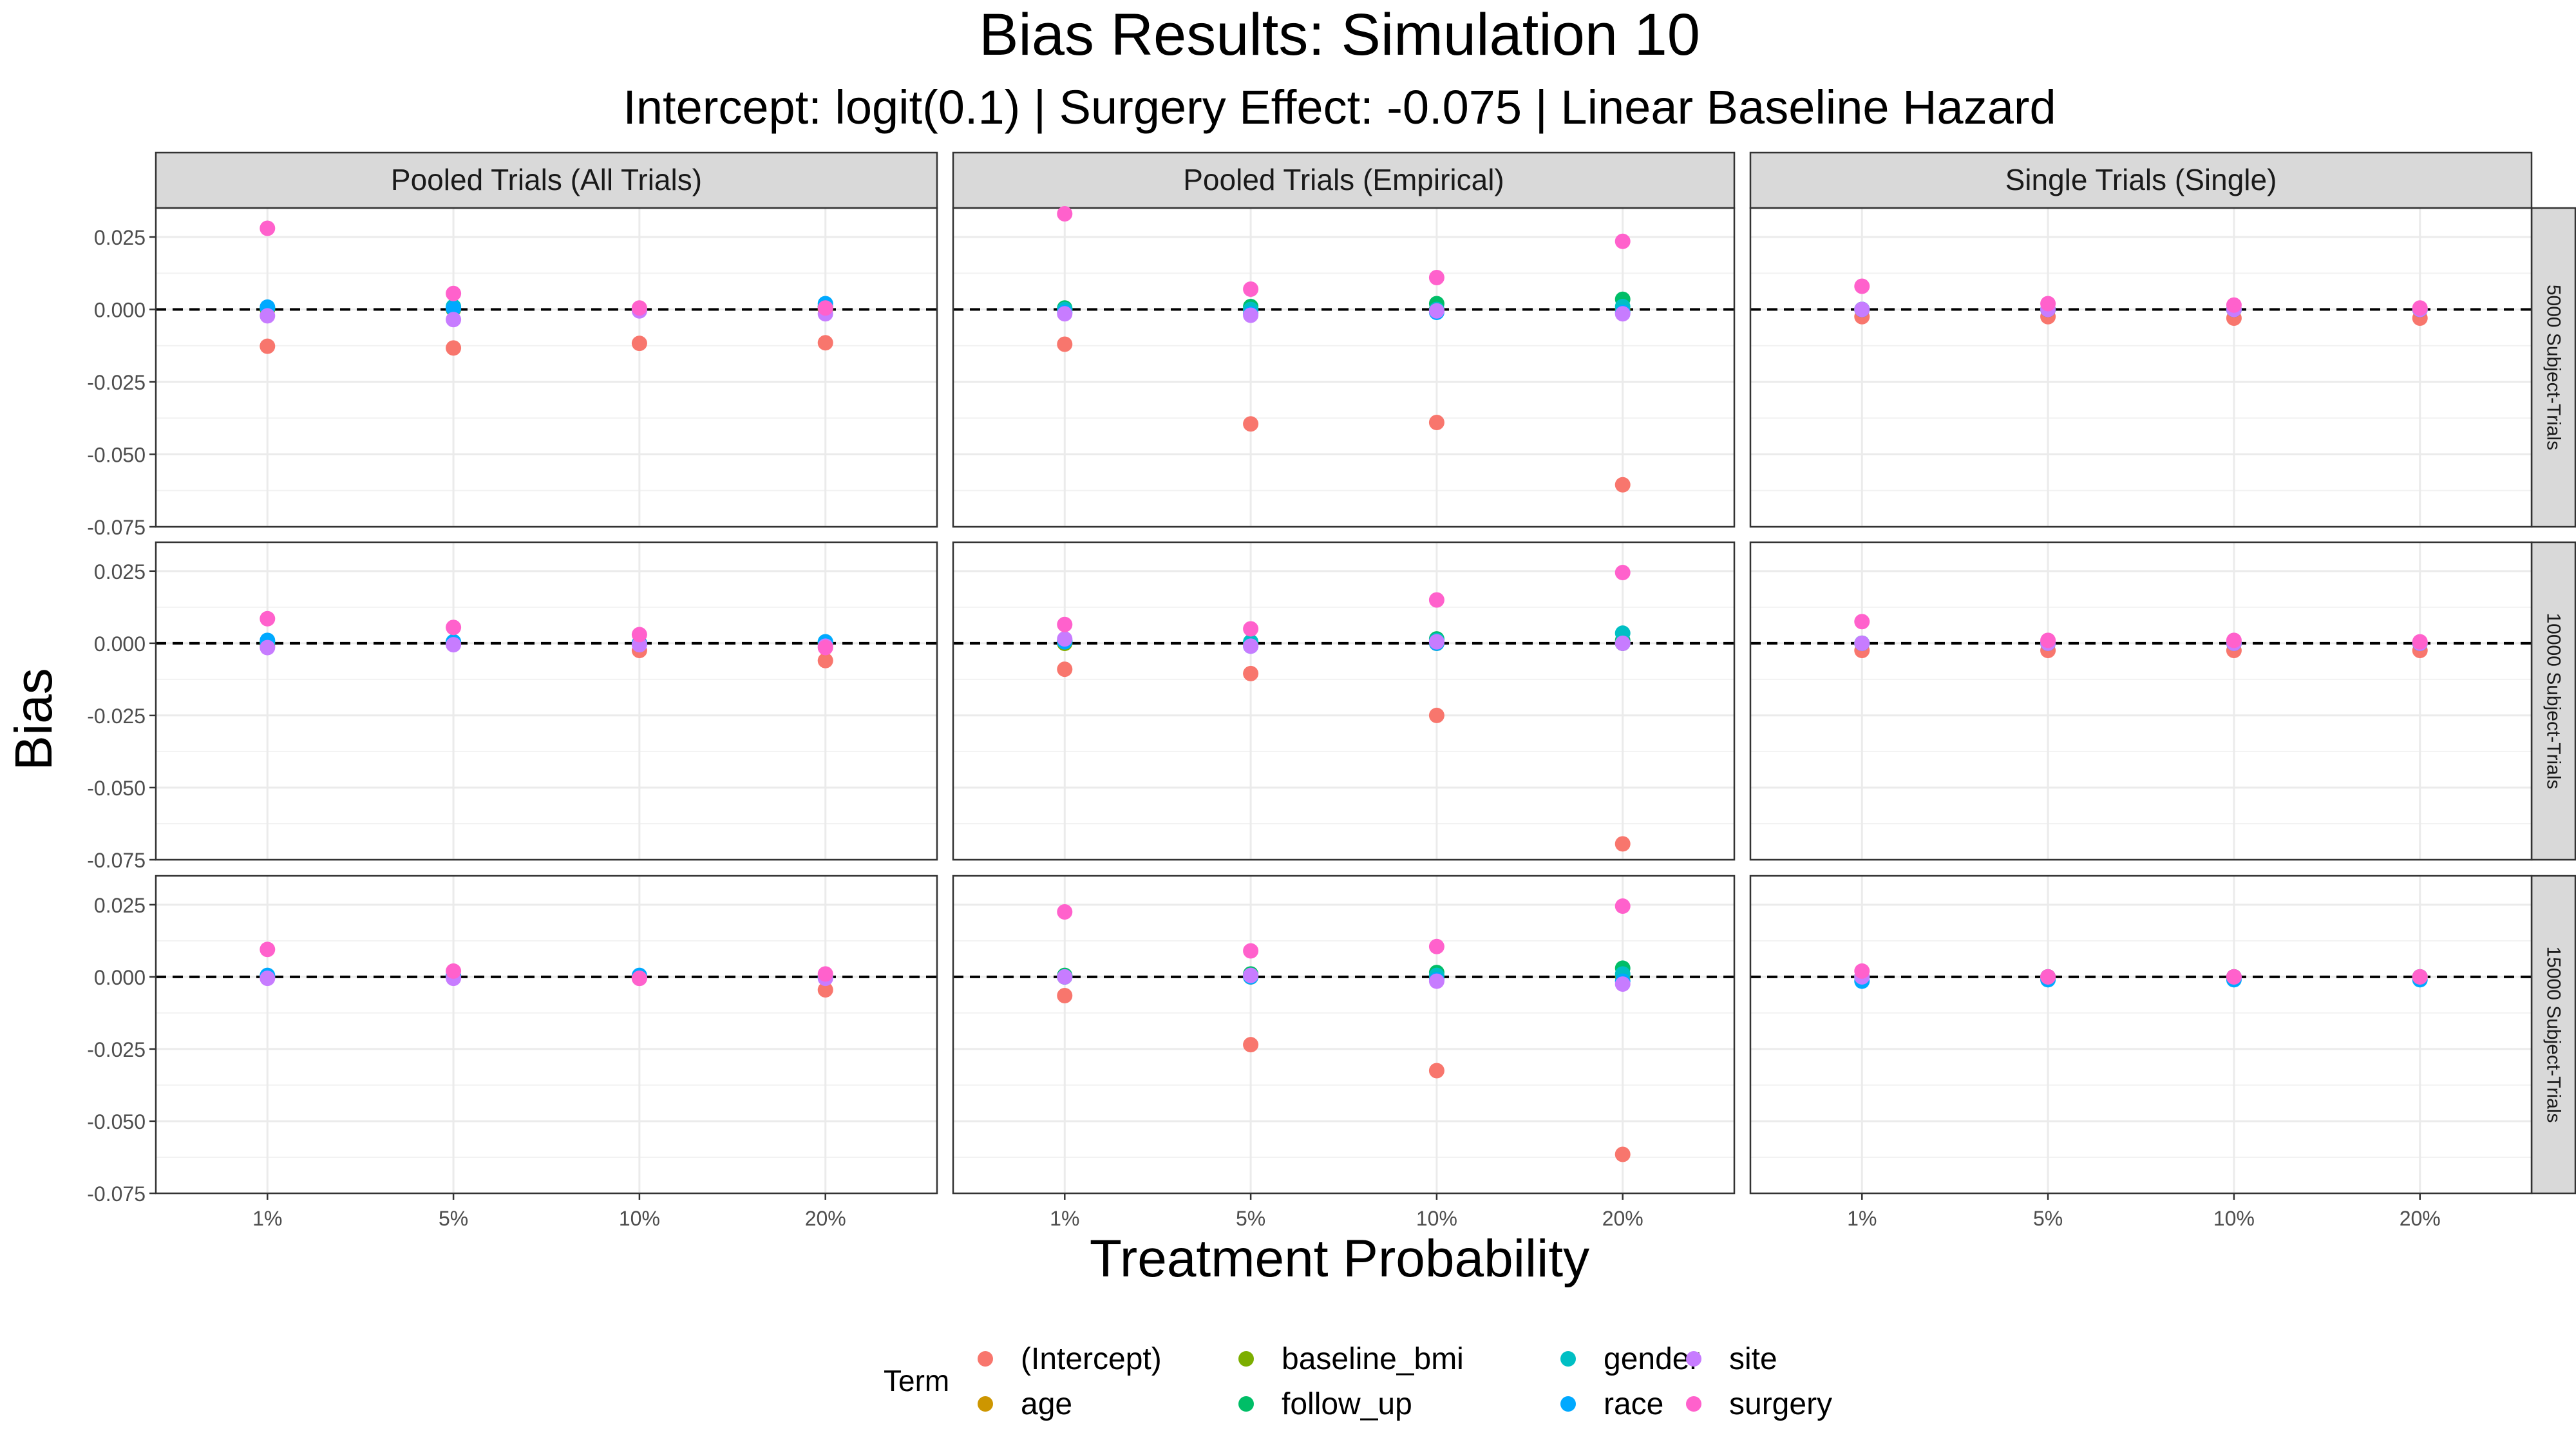  I want to click on facet-strip-row-label: 15000 Subject-Trials, so click(2553, 1034).